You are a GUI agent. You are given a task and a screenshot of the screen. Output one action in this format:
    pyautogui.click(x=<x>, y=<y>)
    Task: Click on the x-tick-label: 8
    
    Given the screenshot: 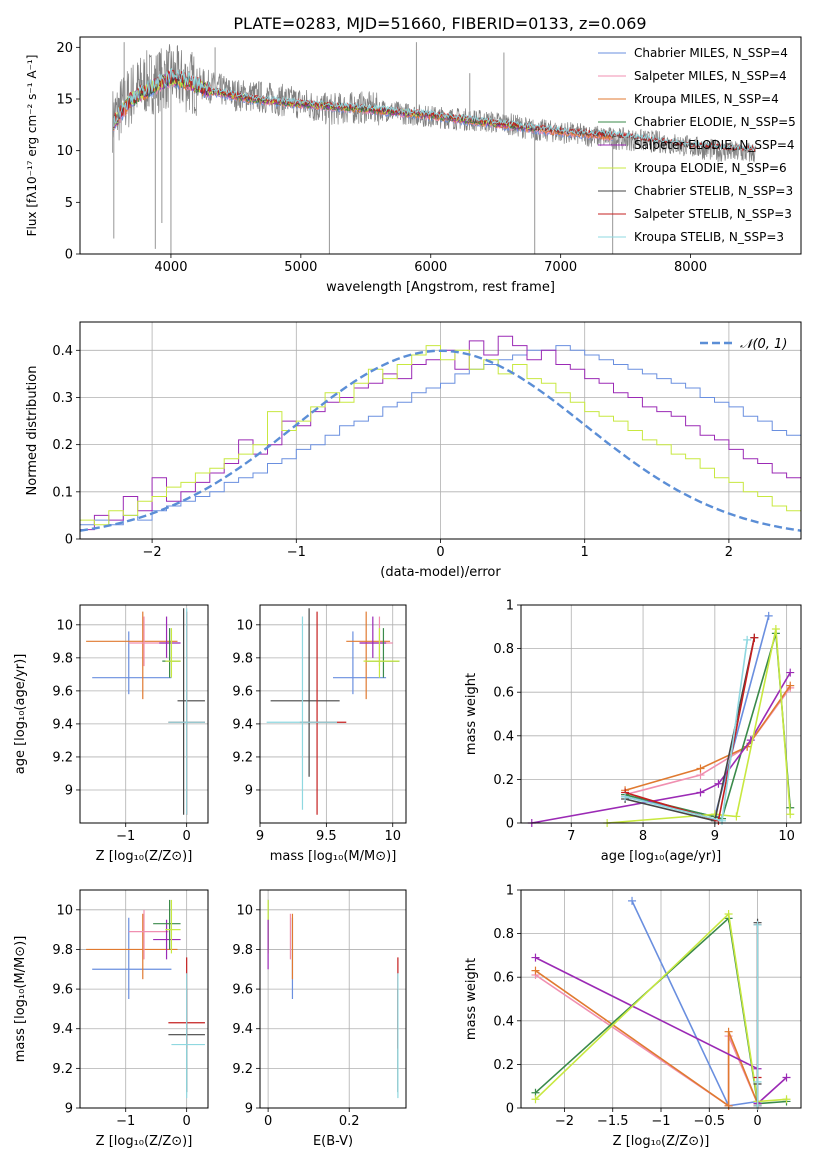 What is the action you would take?
    pyautogui.click(x=643, y=836)
    